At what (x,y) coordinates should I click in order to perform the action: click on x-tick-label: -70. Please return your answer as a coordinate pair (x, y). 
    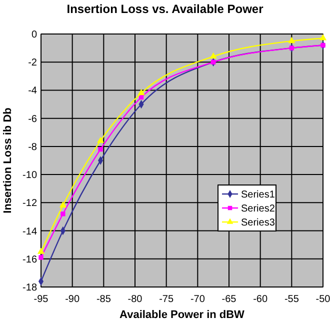
    Looking at the image, I should click on (198, 299).